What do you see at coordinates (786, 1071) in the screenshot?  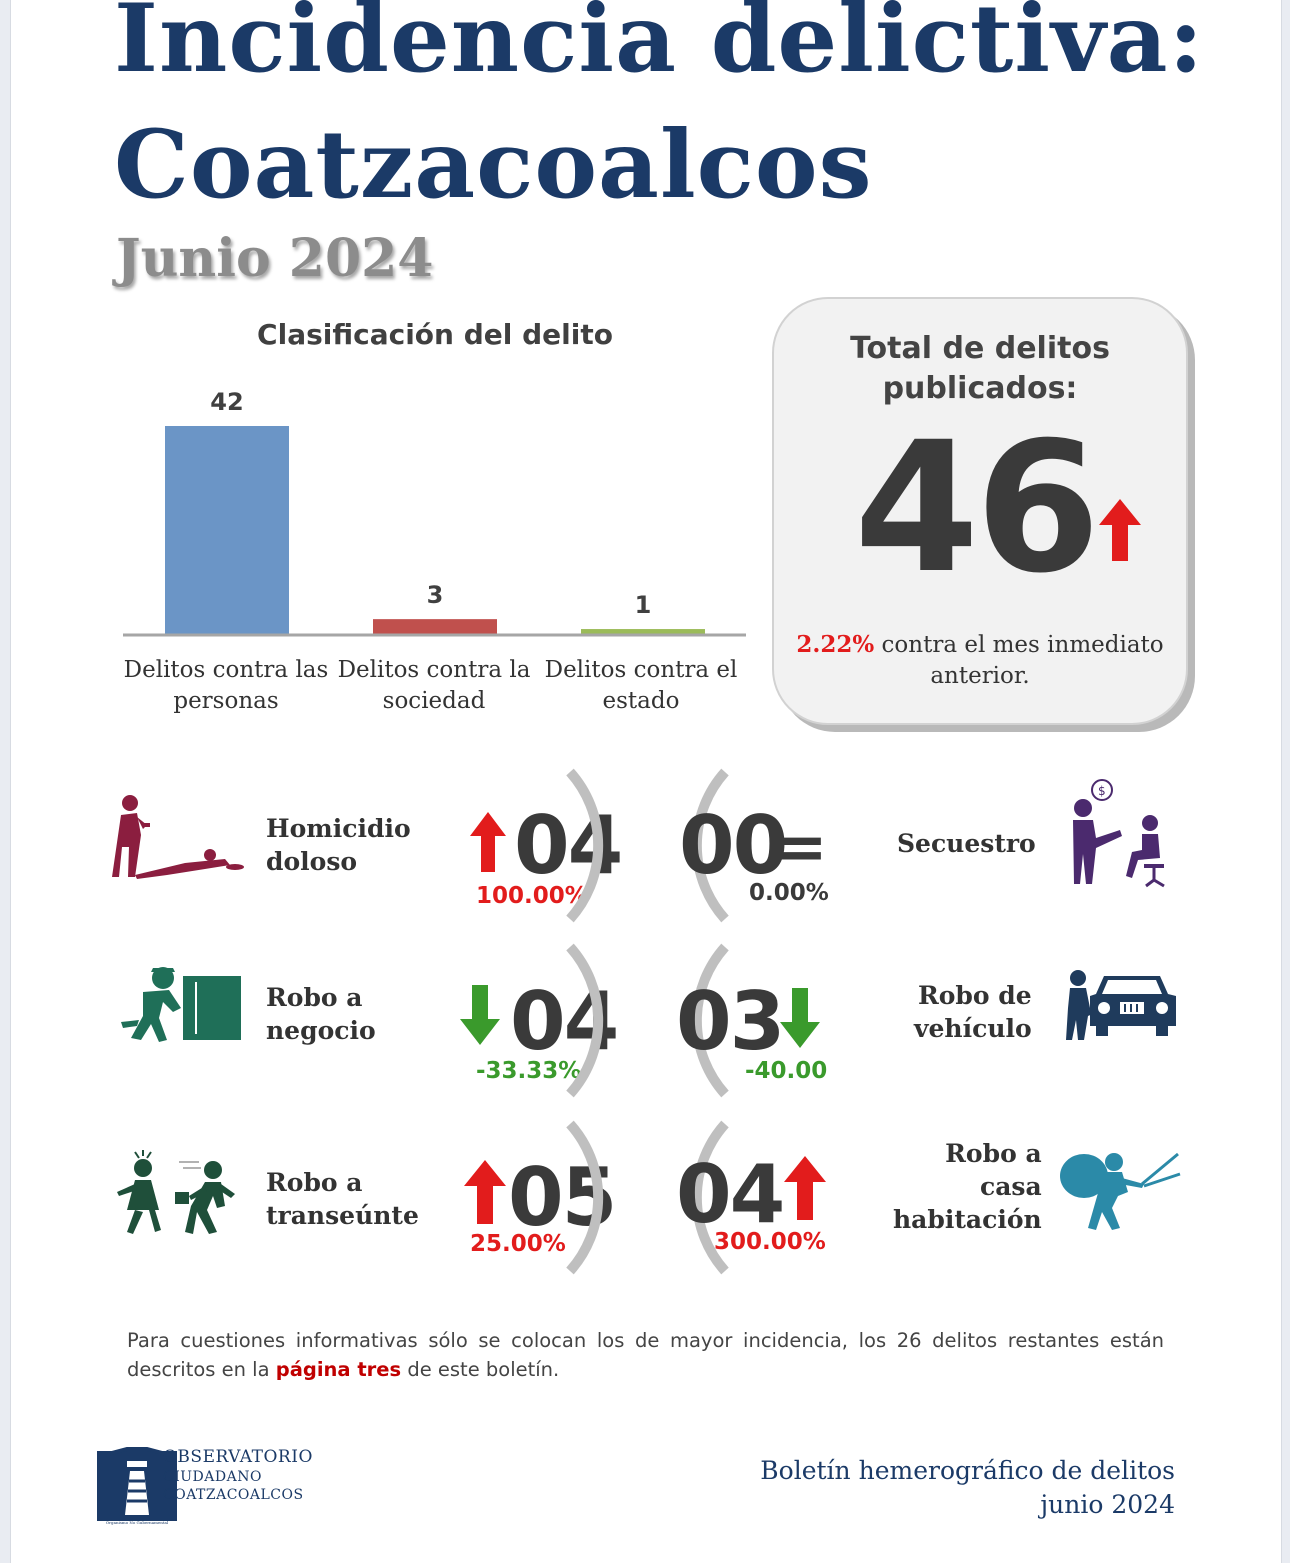 I see `vehiculo-pct: -40.00` at bounding box center [786, 1071].